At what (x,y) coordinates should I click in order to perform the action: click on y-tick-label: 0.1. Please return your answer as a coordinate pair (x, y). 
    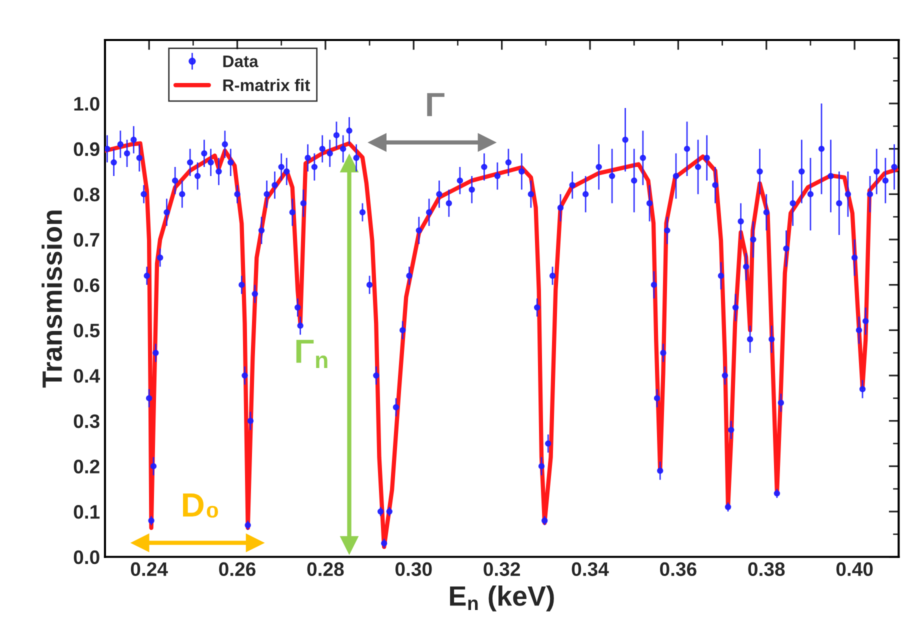
    Looking at the image, I should click on (87, 512).